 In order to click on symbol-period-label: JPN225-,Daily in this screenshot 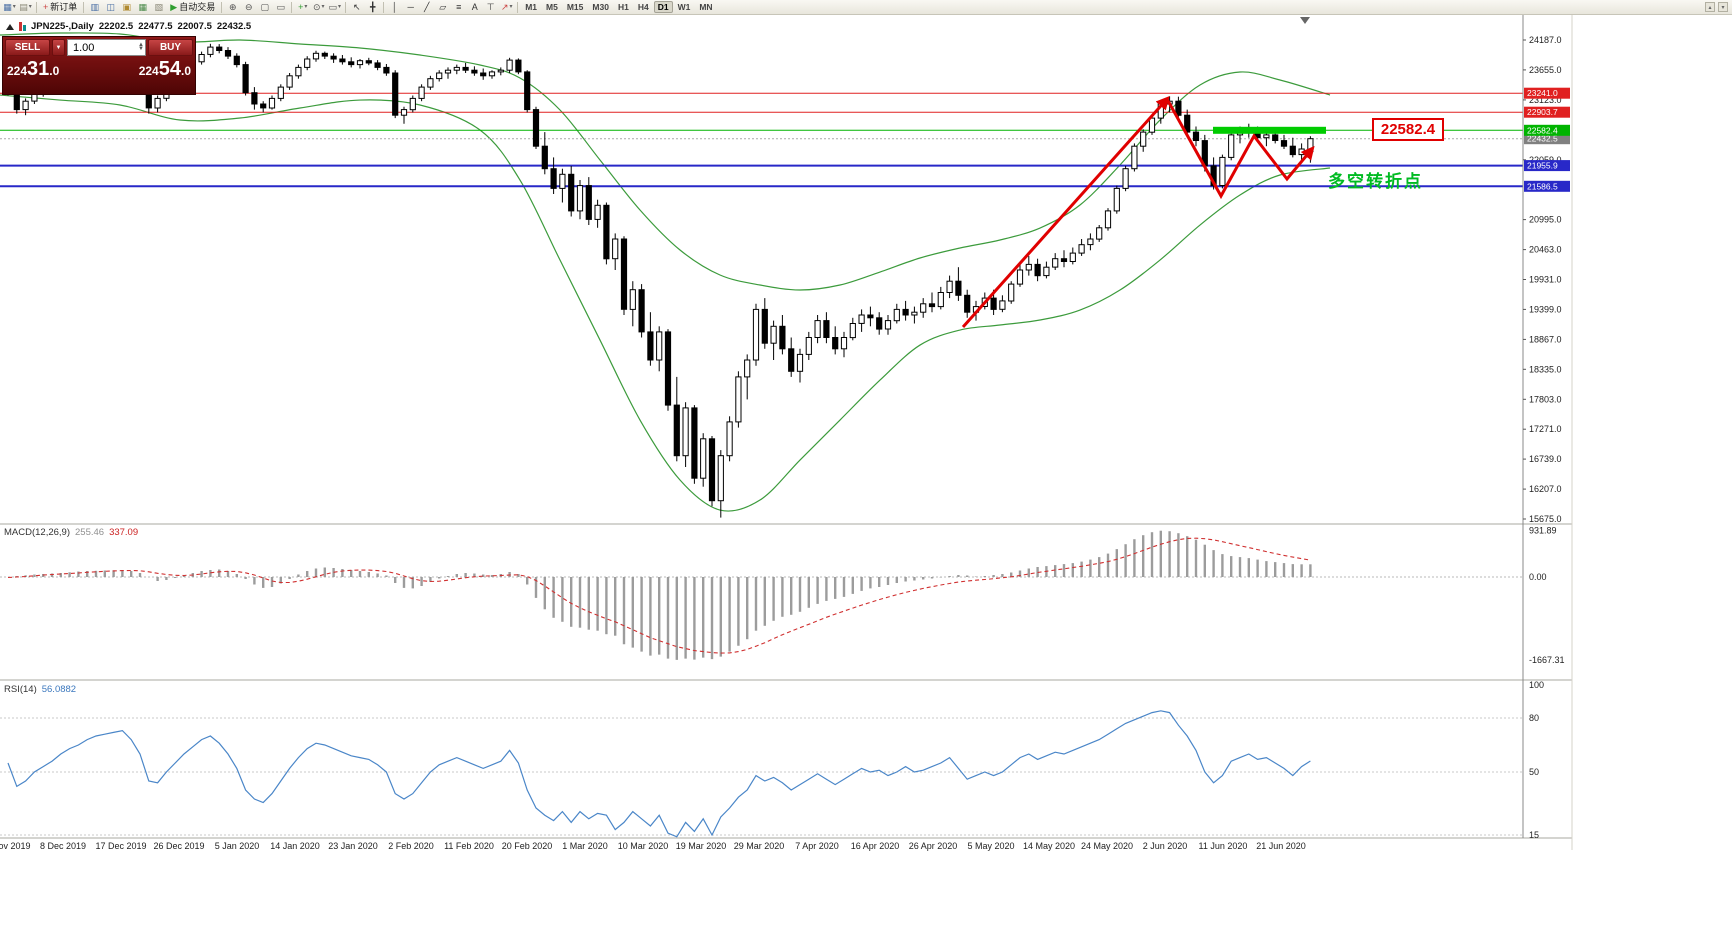, I will do `click(62, 26)`.